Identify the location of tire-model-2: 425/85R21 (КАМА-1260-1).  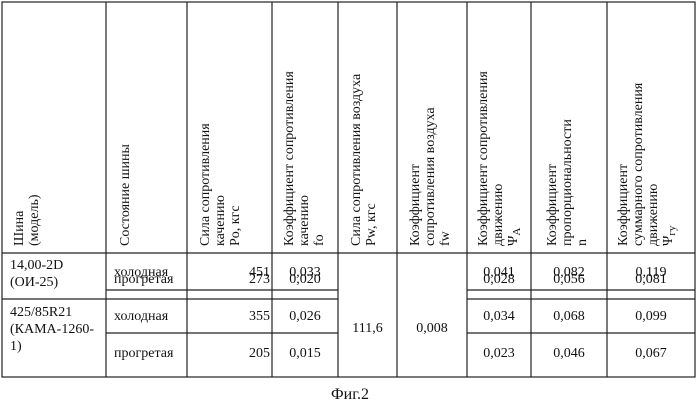
(52, 329).